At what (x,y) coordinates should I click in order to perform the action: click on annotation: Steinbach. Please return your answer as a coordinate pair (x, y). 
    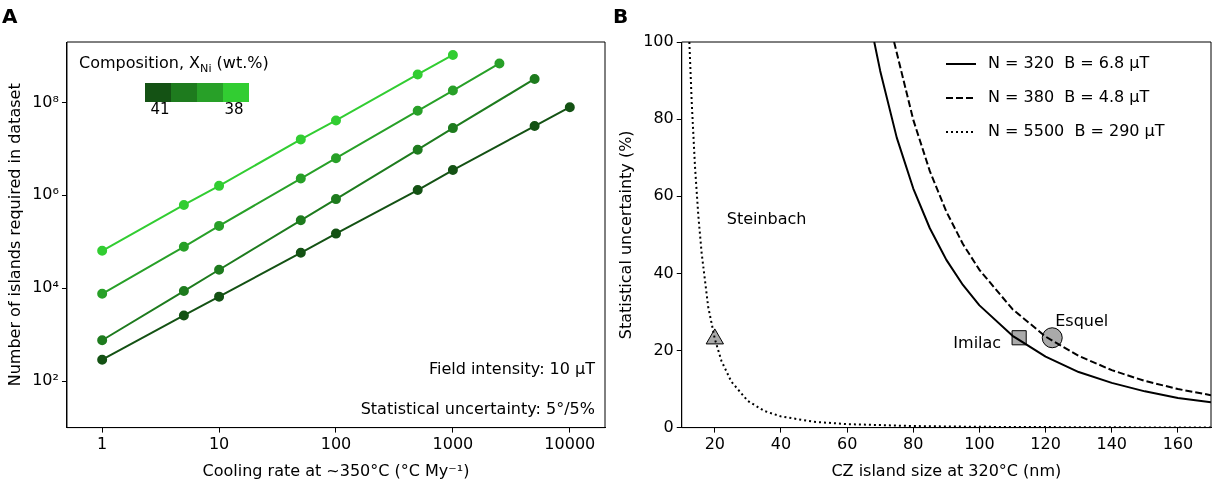
    Looking at the image, I should click on (766, 218).